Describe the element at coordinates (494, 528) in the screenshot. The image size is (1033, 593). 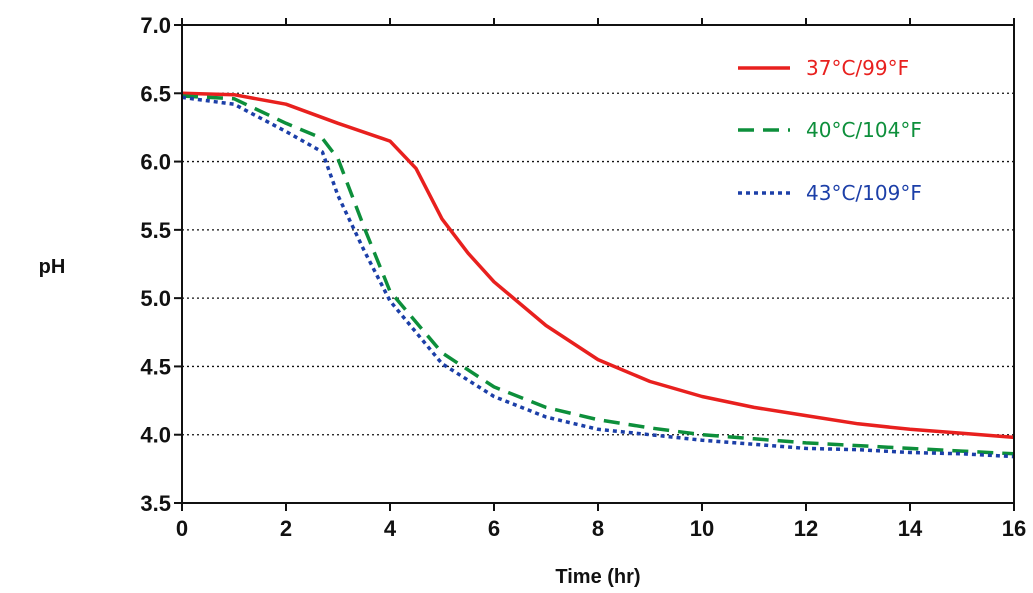
I see `x-tick-label: 6` at that location.